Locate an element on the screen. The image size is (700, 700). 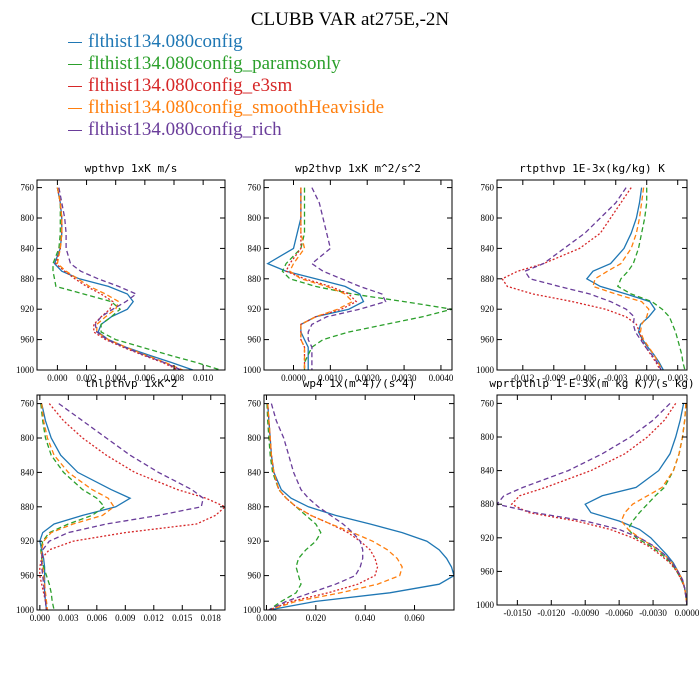
panel-title: wp4 1x(m^4)/(s^4) is located at coordinates (359, 383).